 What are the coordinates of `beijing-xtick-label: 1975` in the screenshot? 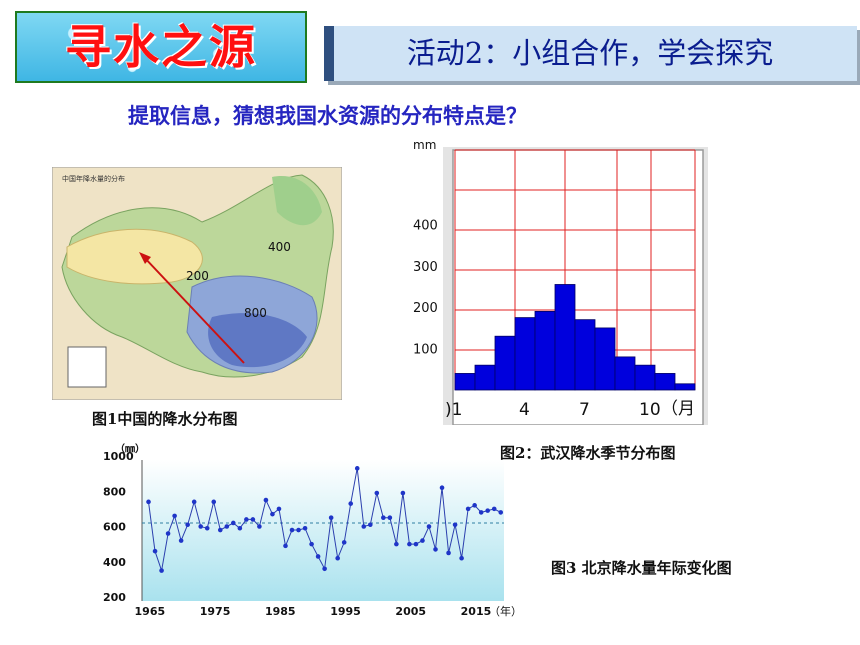 It's located at (215, 611).